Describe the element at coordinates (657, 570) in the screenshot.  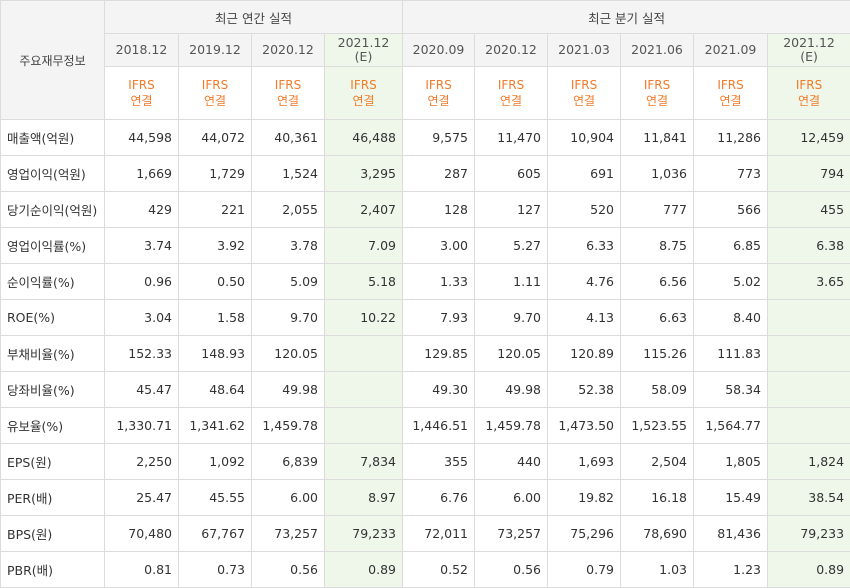
I see `value-cell: 1.03` at that location.